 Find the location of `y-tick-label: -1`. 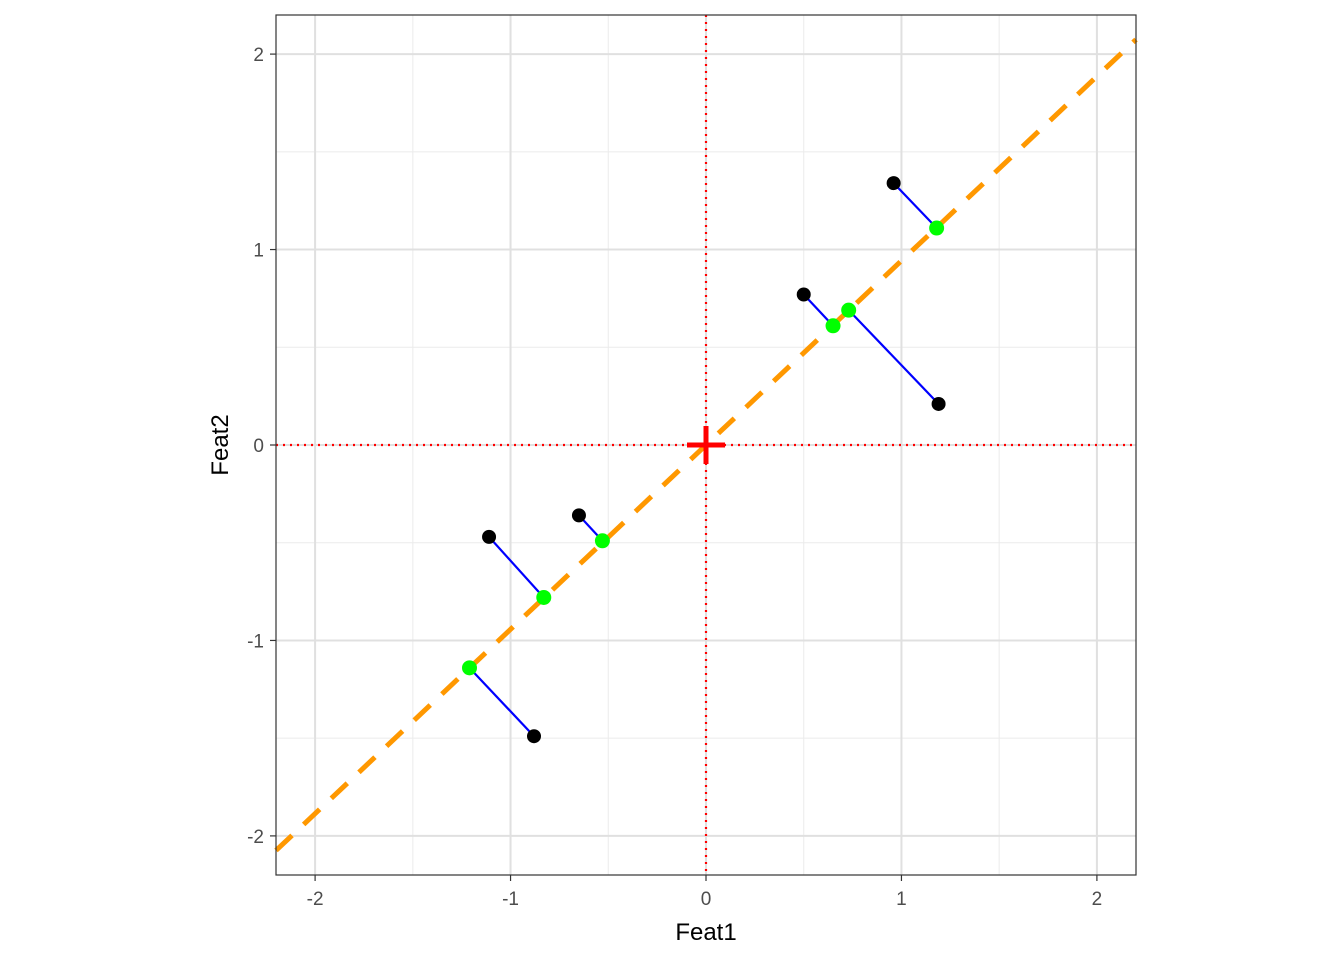

y-tick-label: -1 is located at coordinates (255, 641).